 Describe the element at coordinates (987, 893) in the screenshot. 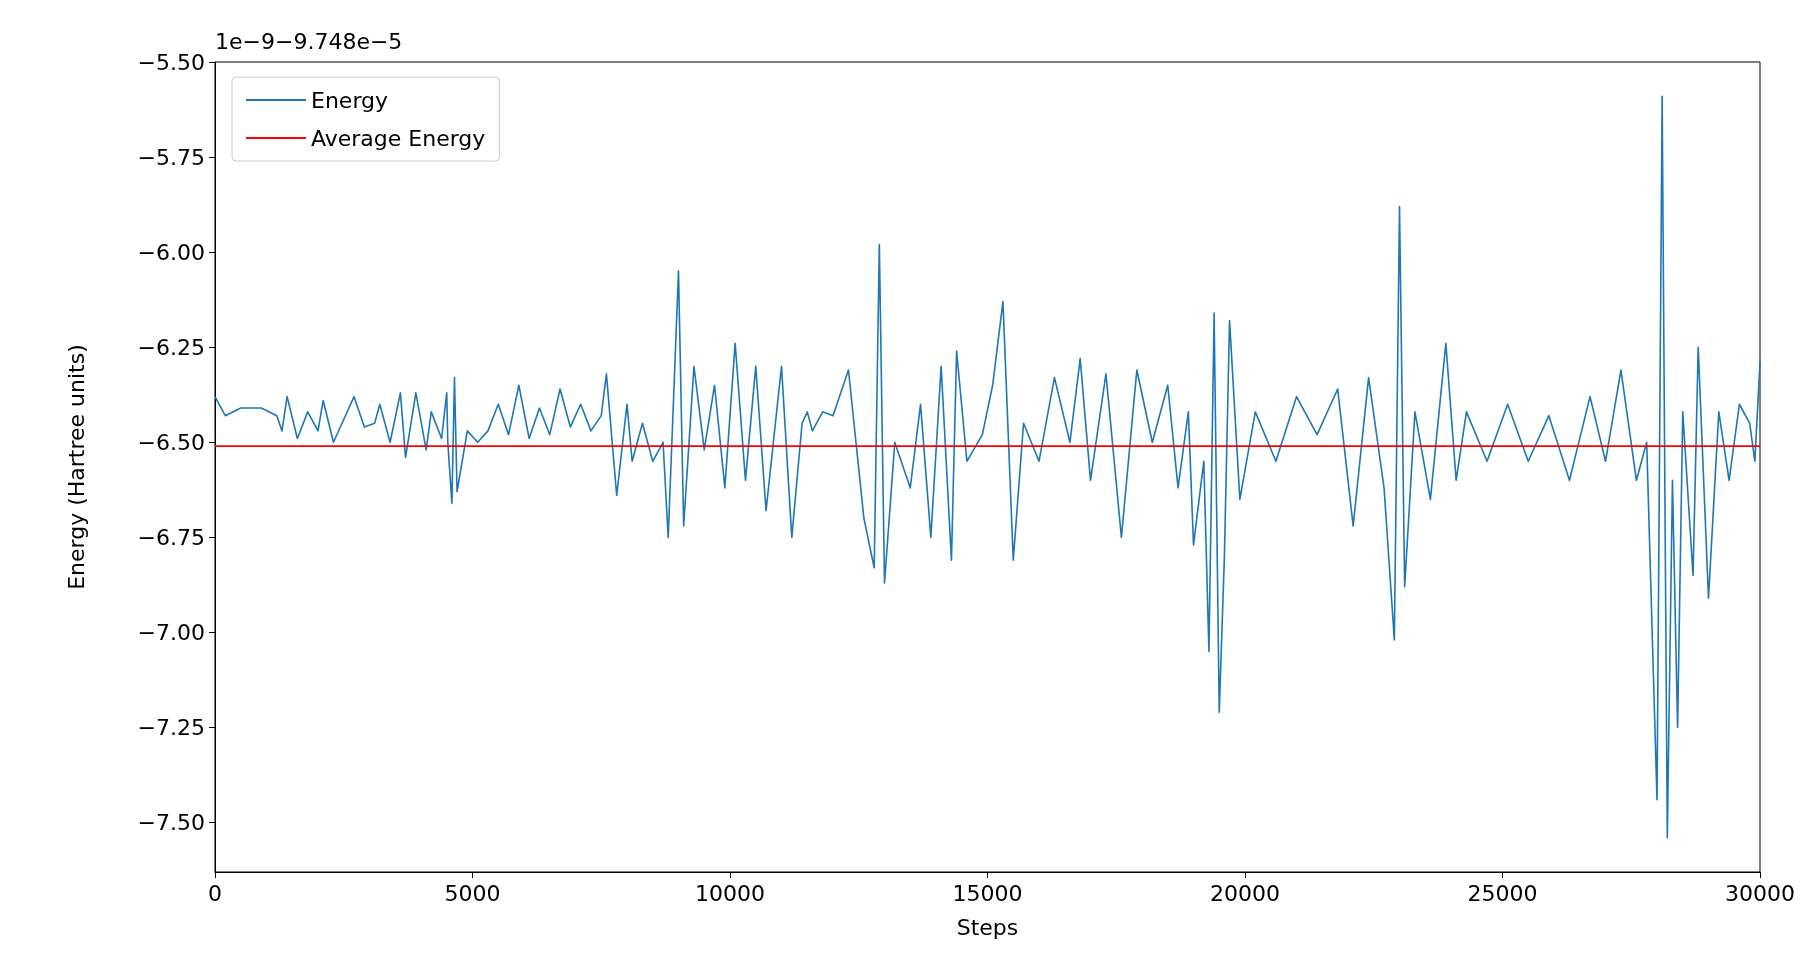

I see `x-tick-label: 15000` at that location.